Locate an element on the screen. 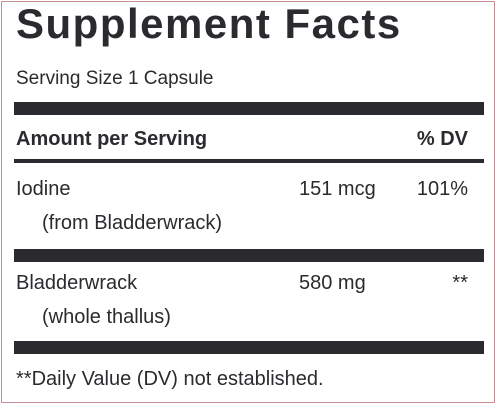 The width and height of the screenshot is (500, 406). serving-size: Serving Size 1 Capsule is located at coordinates (115, 78).